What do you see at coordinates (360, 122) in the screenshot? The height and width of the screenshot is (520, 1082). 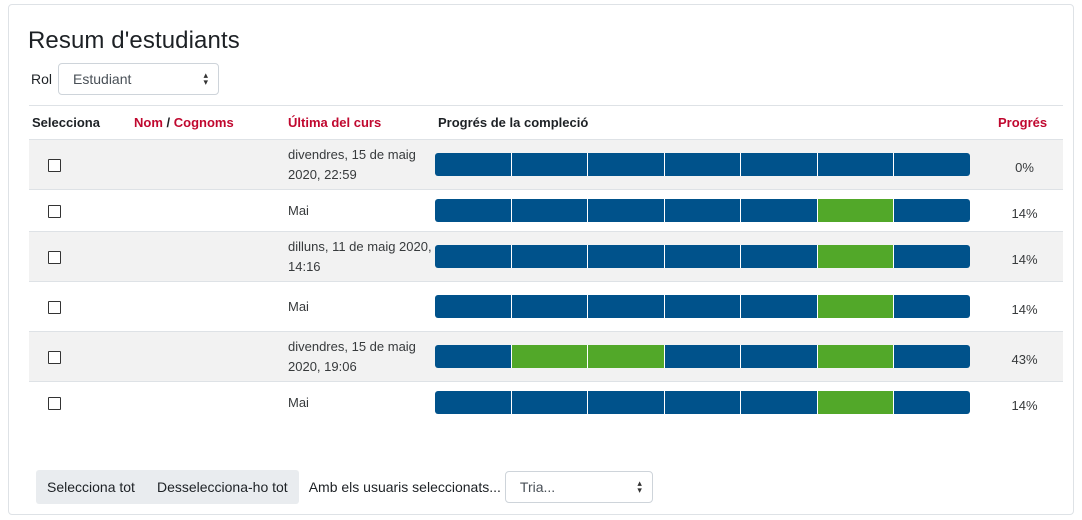 I see `sort-last-access-link: Última del curs` at bounding box center [360, 122].